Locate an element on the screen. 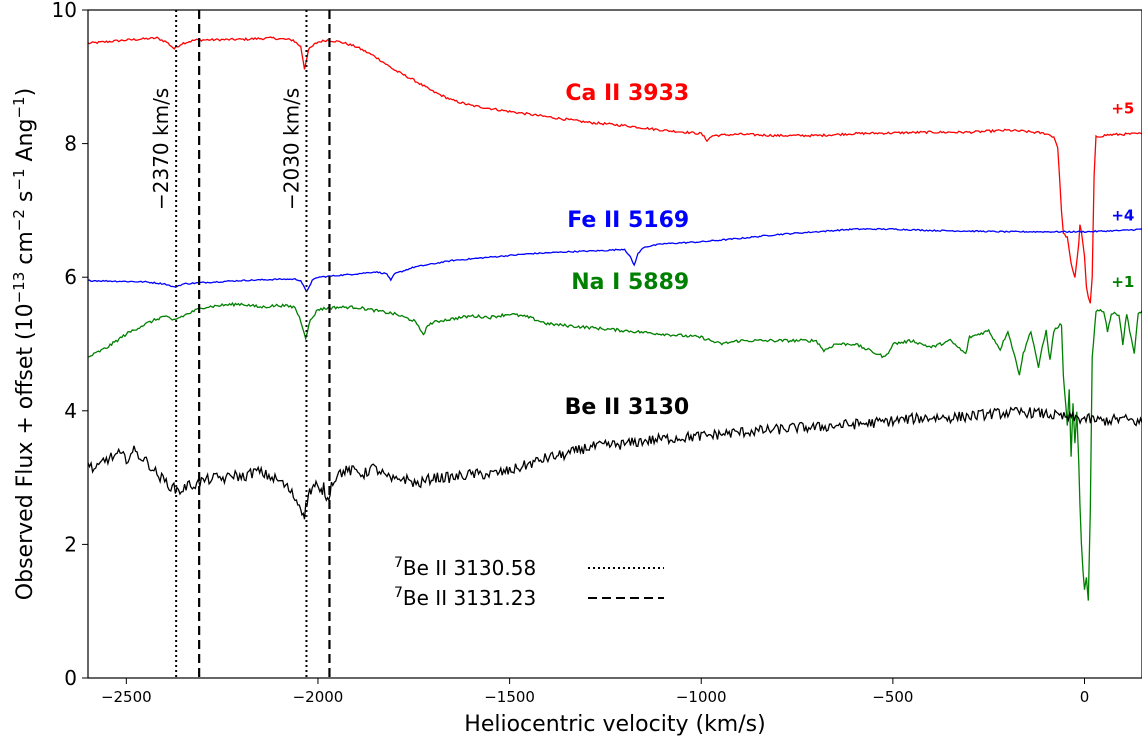 The height and width of the screenshot is (740, 1142). series-label-fe-ii-5169: Fe II 5169 is located at coordinates (628, 220).